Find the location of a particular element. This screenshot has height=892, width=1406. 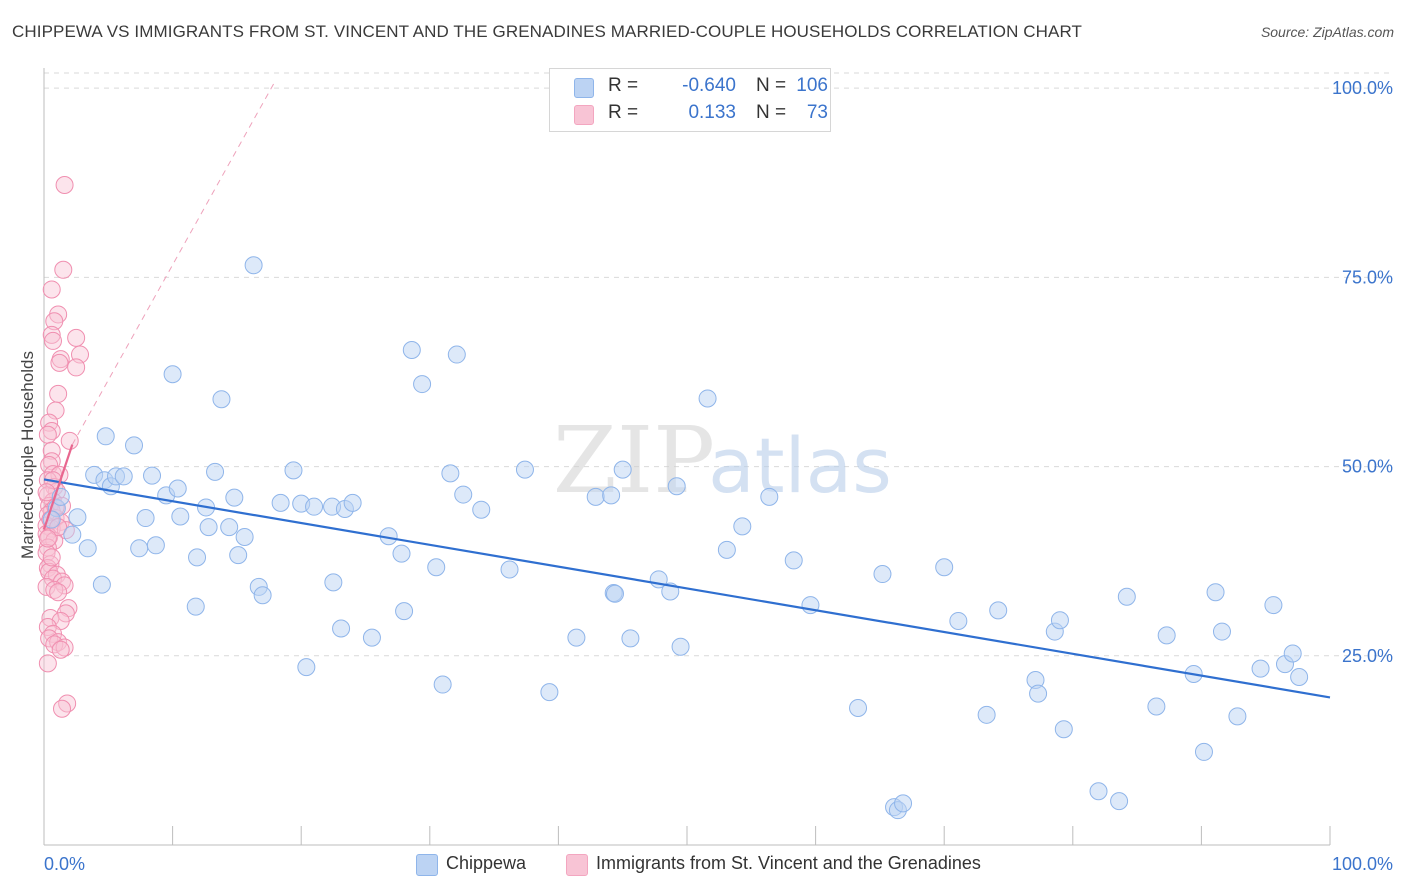

y-axis-label: Married-couple Households is located at coordinates (27, 455).